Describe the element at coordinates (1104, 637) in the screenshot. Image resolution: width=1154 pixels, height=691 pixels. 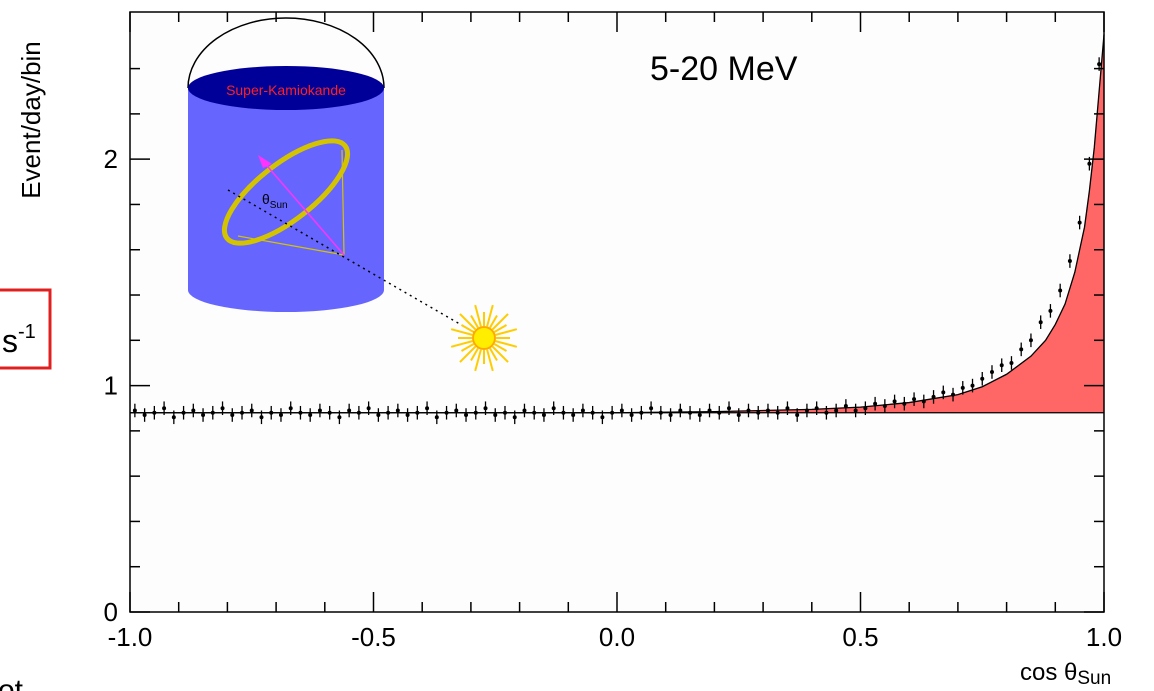
I see `x-tick-label: 1.0` at that location.